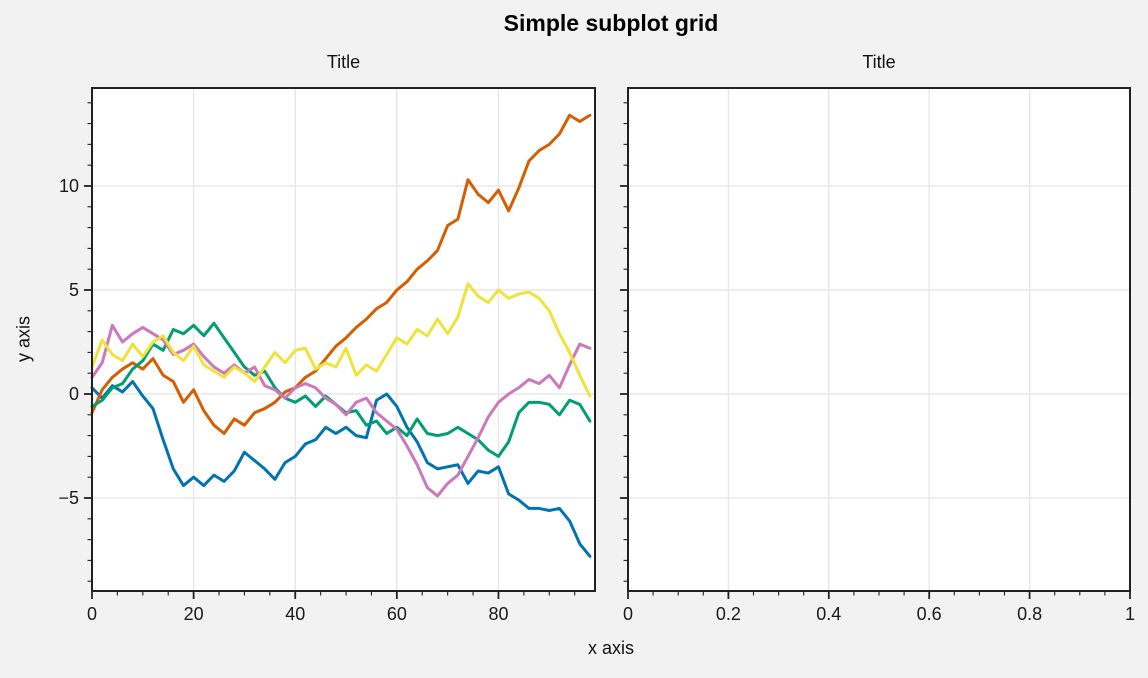  I want to click on x-tick-label: 80, so click(498, 614).